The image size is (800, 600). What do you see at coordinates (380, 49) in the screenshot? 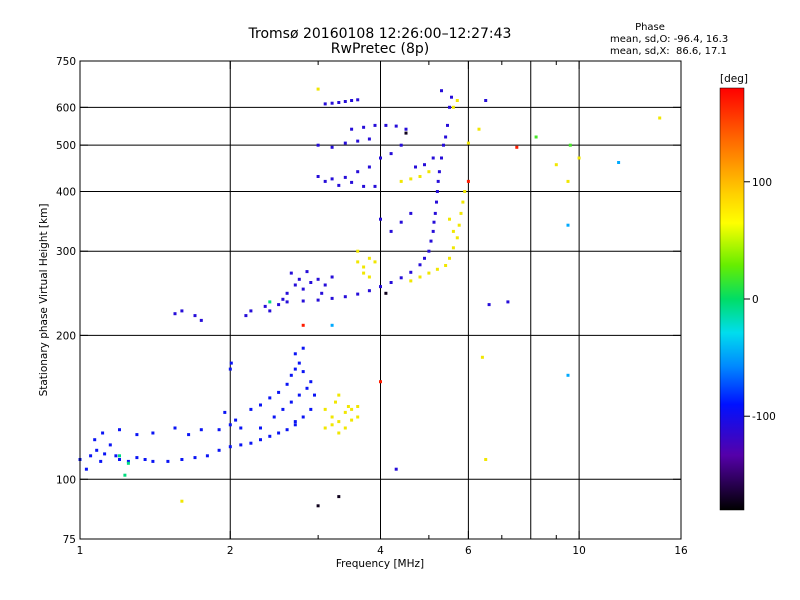
I see `chart-title-line2: RwPretec (8p)` at bounding box center [380, 49].